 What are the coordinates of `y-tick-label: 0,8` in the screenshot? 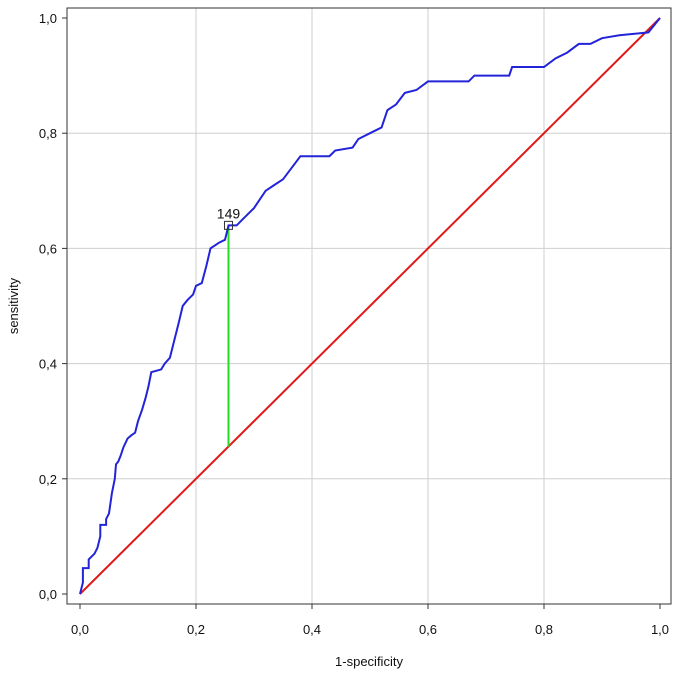 It's located at (48, 133).